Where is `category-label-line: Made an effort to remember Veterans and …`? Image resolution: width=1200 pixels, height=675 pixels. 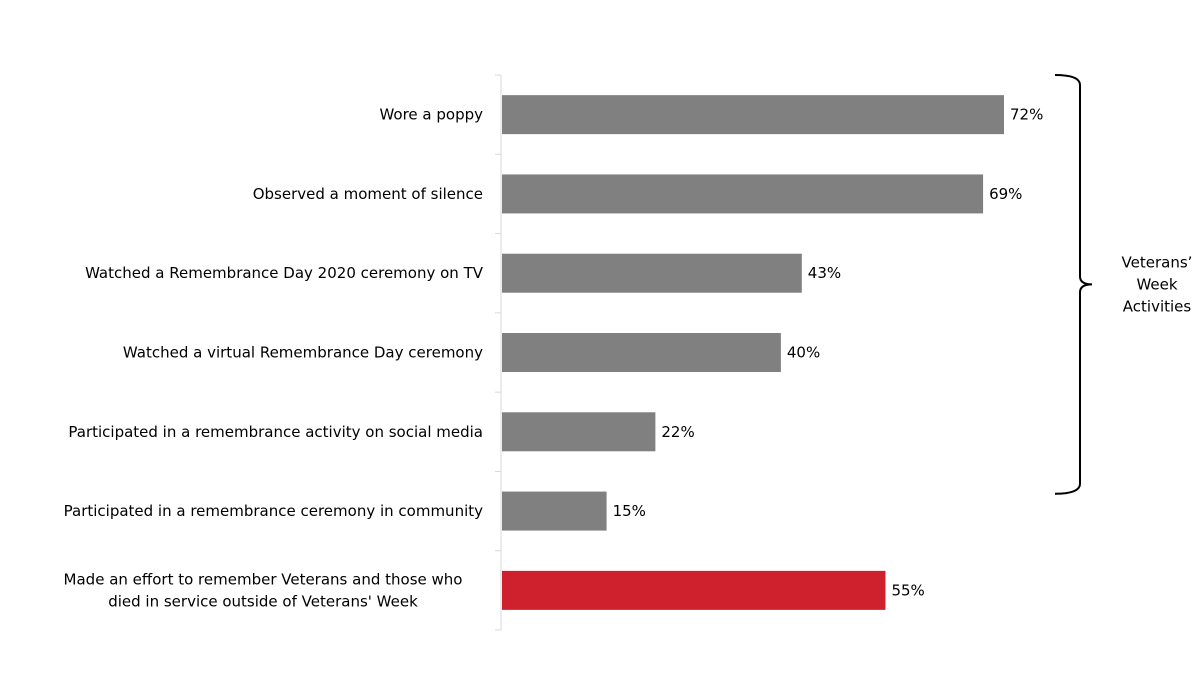 category-label-line: Made an effort to remember Veterans and … is located at coordinates (263, 579).